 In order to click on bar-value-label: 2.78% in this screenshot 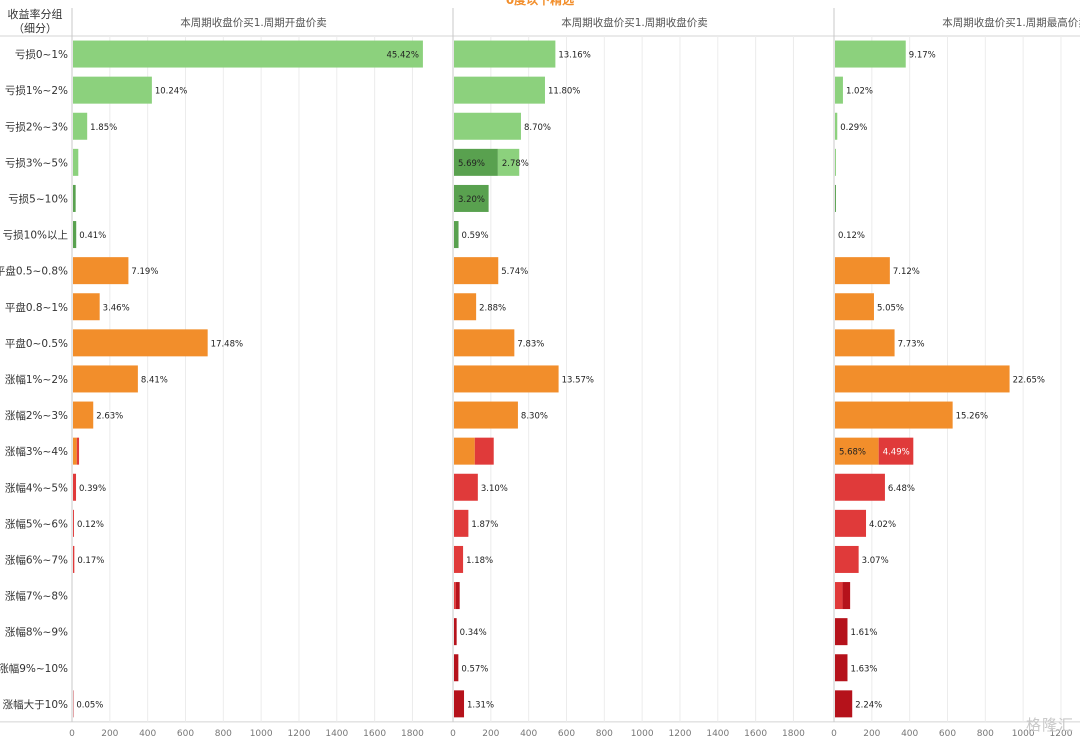, I will do `click(515, 164)`.